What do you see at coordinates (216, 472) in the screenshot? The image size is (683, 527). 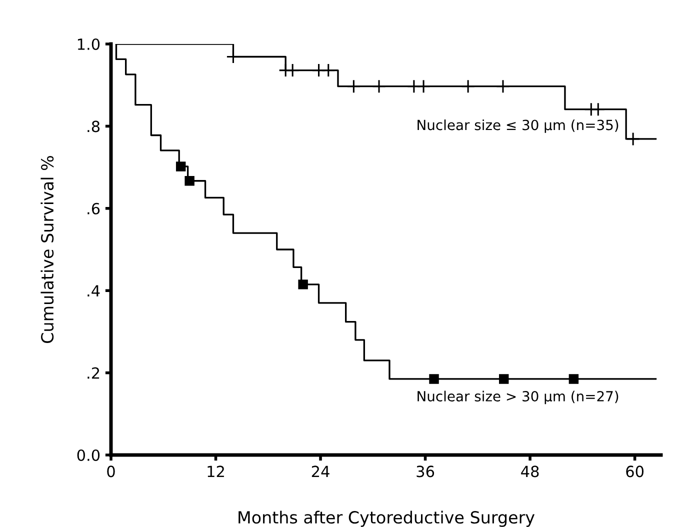 I see `x-tick-label: 12` at bounding box center [216, 472].